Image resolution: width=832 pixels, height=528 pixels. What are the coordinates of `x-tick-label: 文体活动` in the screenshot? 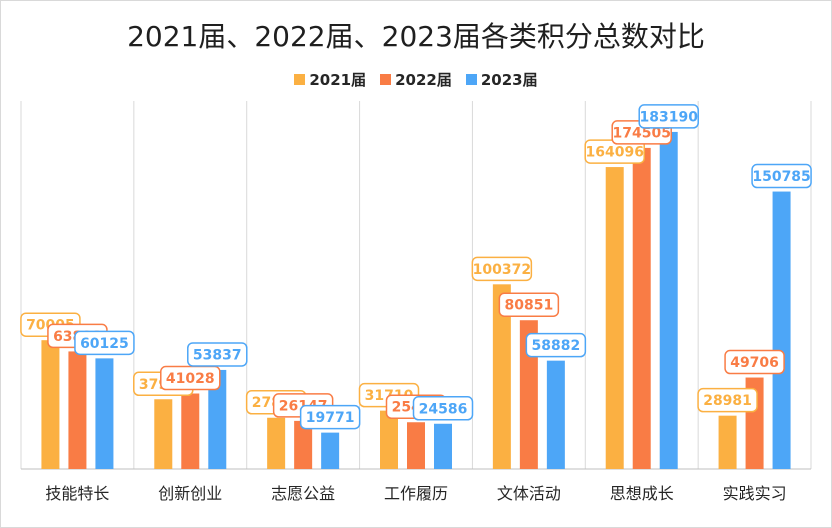 It's located at (529, 493).